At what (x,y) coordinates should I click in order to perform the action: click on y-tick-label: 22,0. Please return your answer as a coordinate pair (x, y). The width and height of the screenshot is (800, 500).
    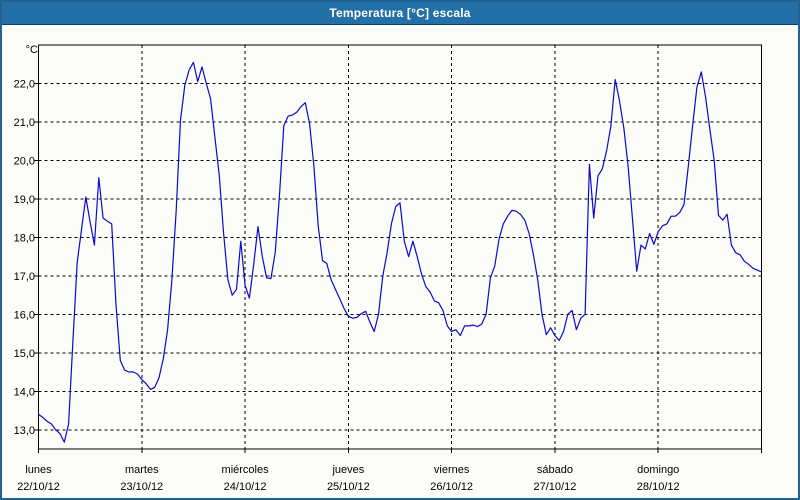
    Looking at the image, I should click on (24, 84).